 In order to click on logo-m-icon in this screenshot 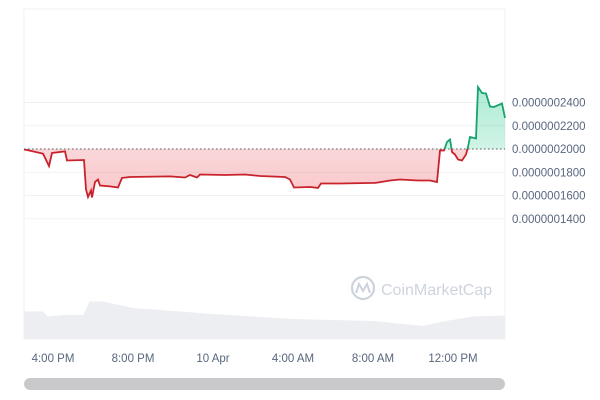, I will do `click(363, 287)`.